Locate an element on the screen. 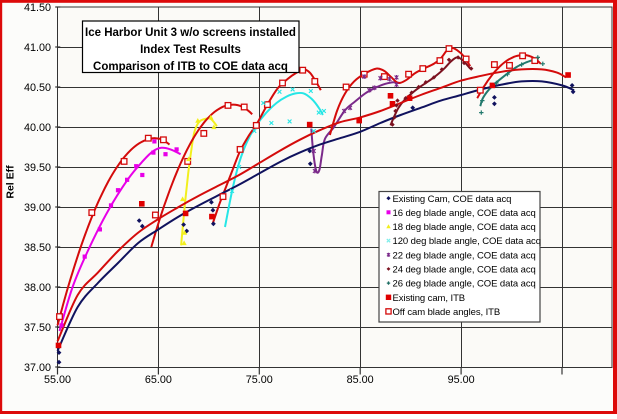  svg-text: 75.00 is located at coordinates (259, 380).